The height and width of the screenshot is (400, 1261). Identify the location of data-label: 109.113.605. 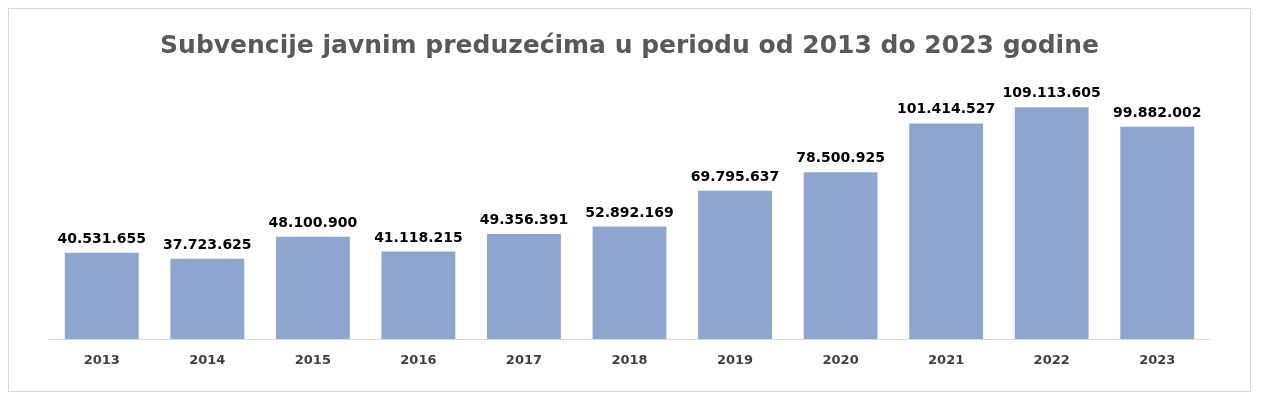
(1051, 92).